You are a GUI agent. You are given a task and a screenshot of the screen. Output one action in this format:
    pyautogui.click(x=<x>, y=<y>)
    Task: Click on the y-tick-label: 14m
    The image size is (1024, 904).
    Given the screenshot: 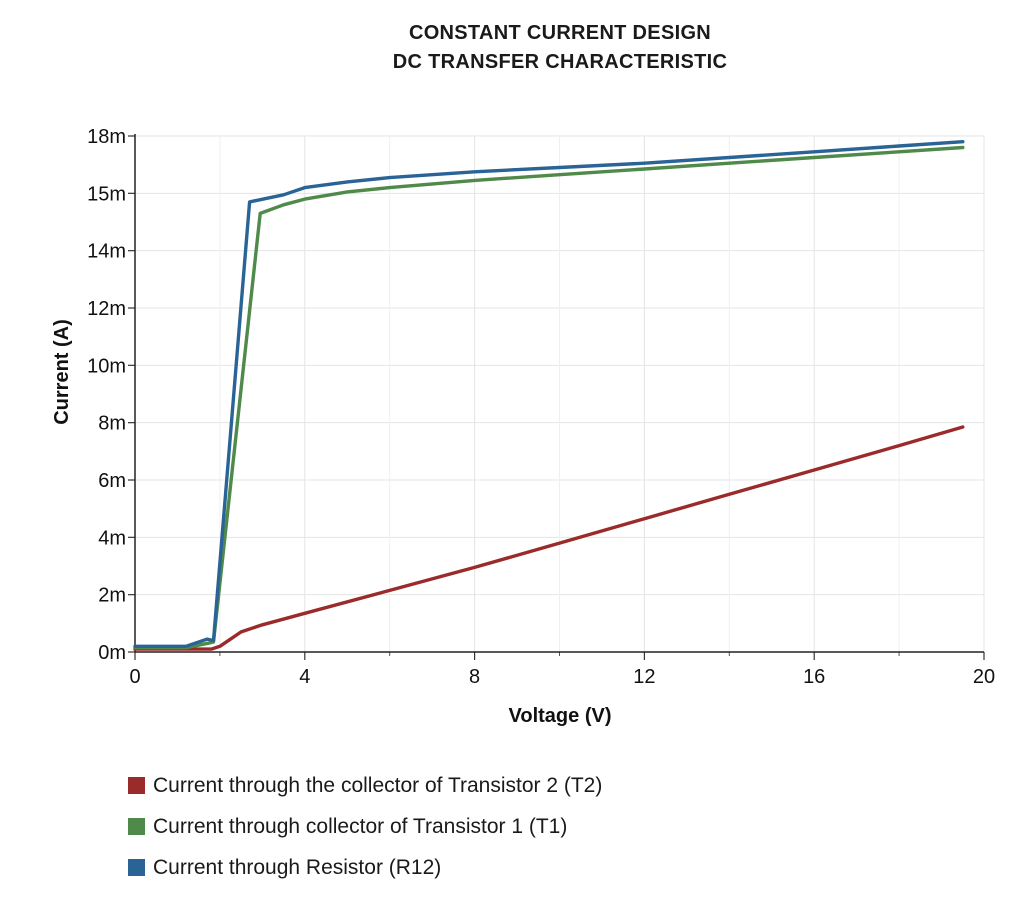 What is the action you would take?
    pyautogui.click(x=106, y=252)
    